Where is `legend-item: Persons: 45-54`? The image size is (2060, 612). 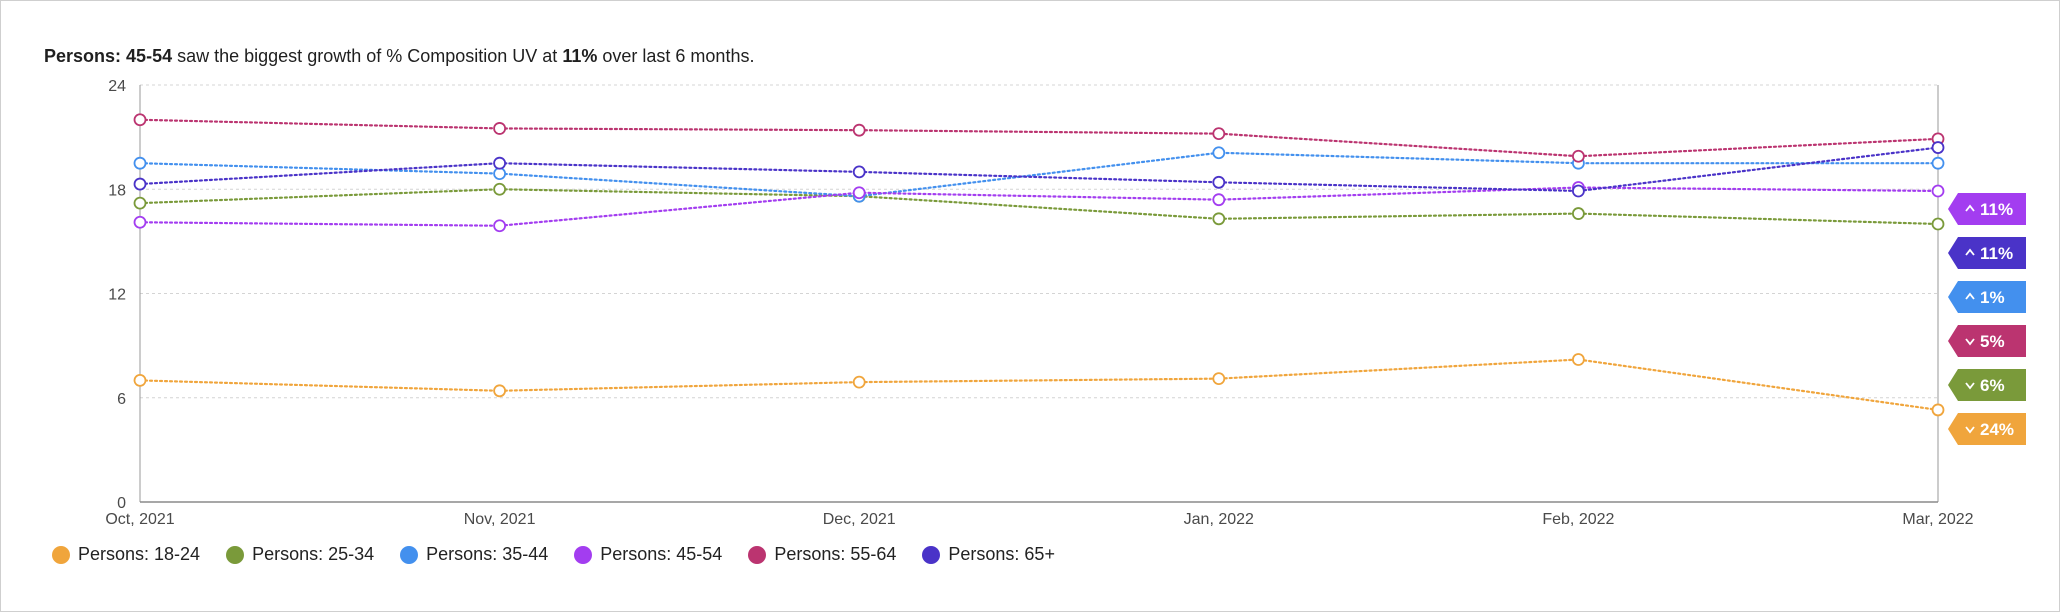 legend-item: Persons: 45-54 is located at coordinates (648, 554).